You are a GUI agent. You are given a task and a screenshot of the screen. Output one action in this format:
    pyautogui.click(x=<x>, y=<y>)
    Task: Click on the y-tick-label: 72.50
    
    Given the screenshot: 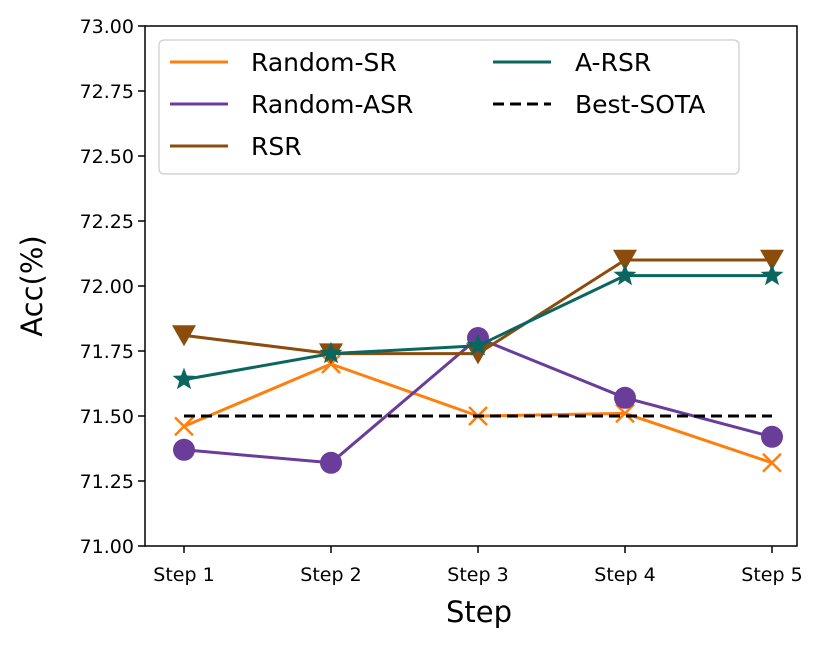 What is the action you would take?
    pyautogui.click(x=107, y=157)
    